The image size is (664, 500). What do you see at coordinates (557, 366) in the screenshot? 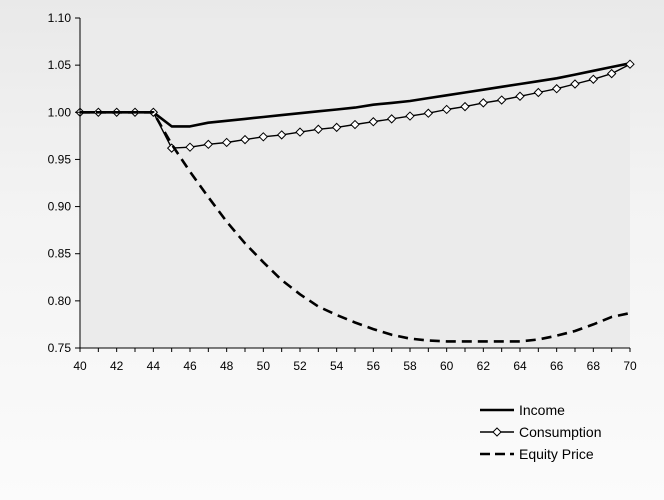
I see `x-tick-label: 66` at bounding box center [557, 366].